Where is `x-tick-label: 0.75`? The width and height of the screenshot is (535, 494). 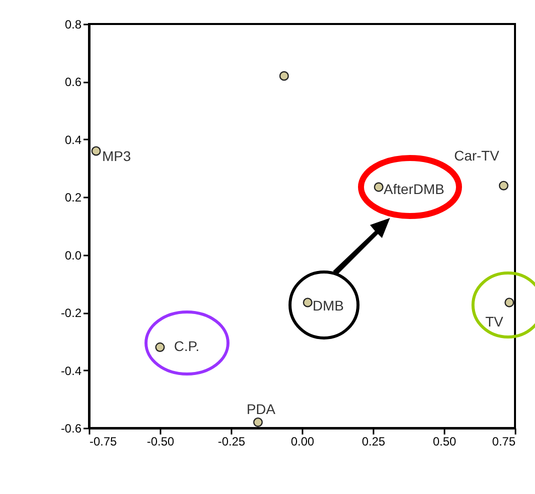 x-tick-label: 0.75 is located at coordinates (504, 441).